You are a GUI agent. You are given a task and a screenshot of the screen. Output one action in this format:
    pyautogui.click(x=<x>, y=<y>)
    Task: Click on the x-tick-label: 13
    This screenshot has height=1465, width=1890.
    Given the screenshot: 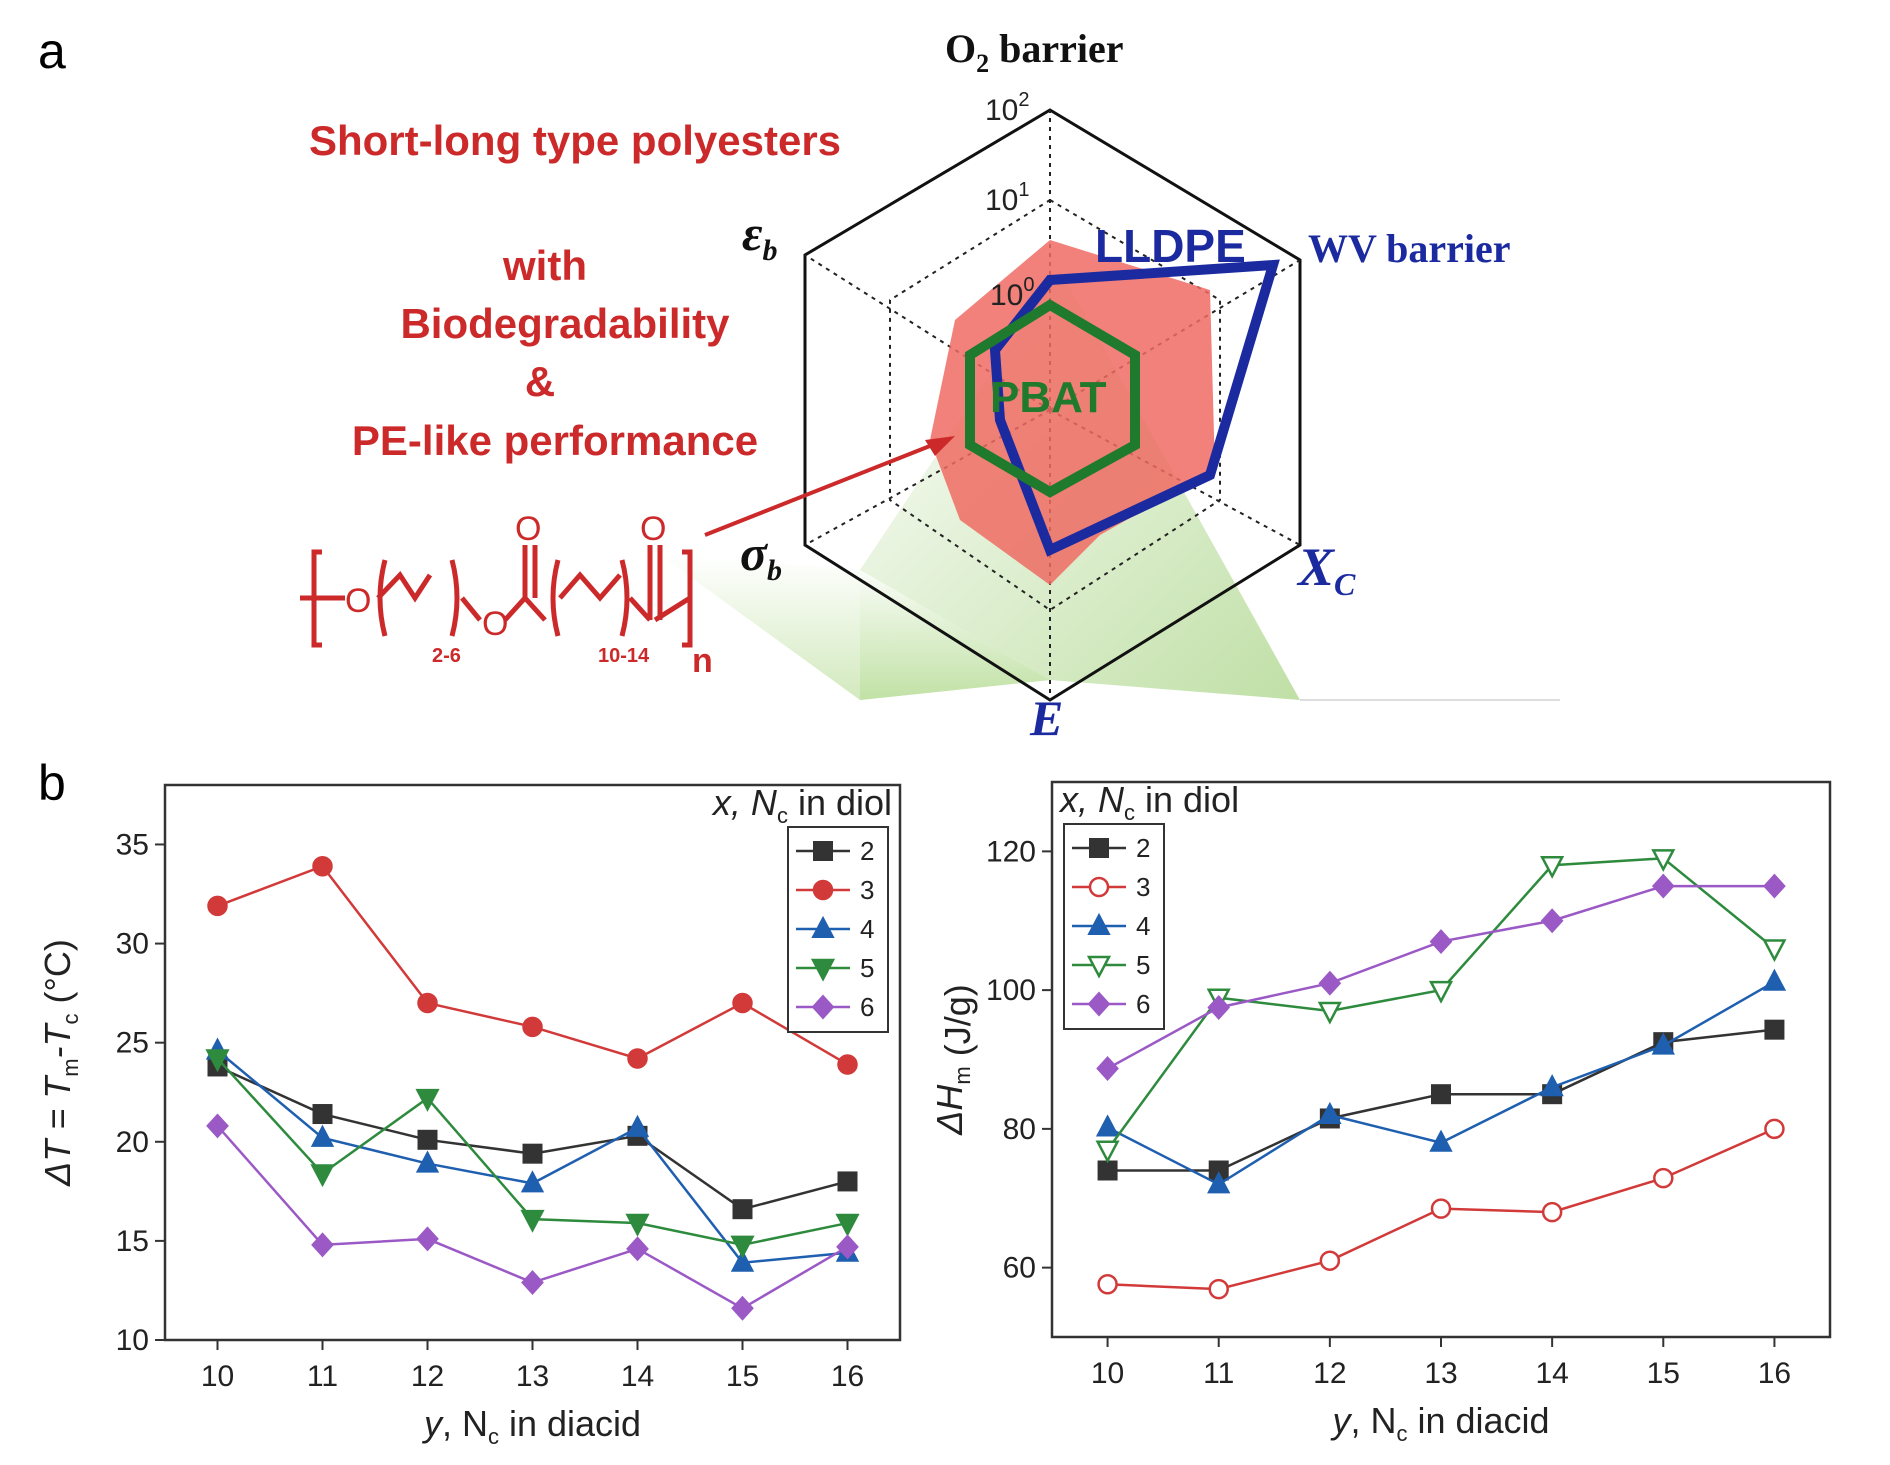 What is the action you would take?
    pyautogui.click(x=1440, y=1373)
    